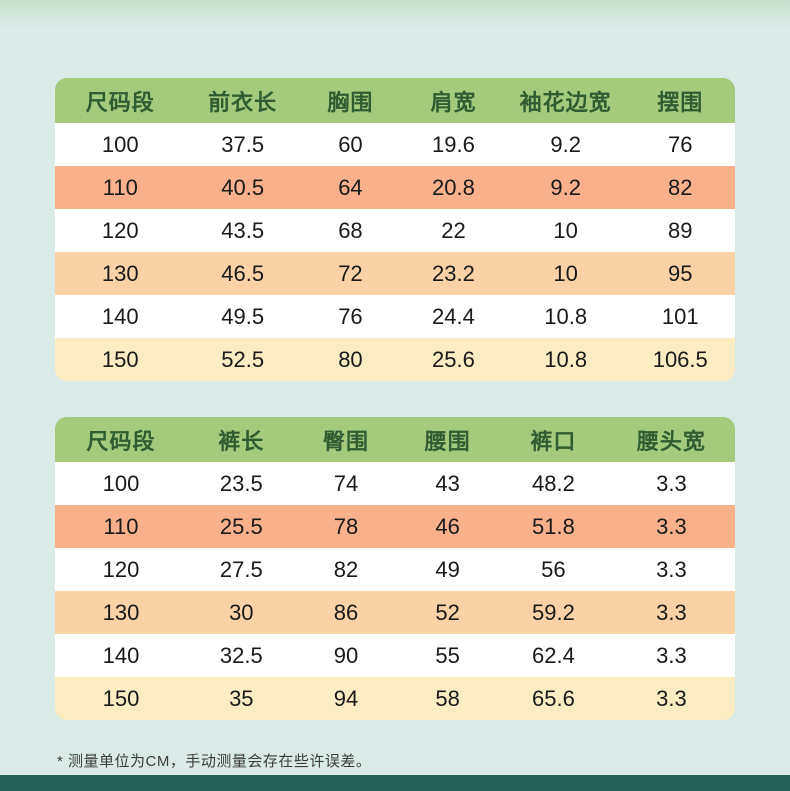 This screenshot has width=790, height=791. I want to click on table-row: 110 40.5 64 20.8 9.2 82, so click(395, 187).